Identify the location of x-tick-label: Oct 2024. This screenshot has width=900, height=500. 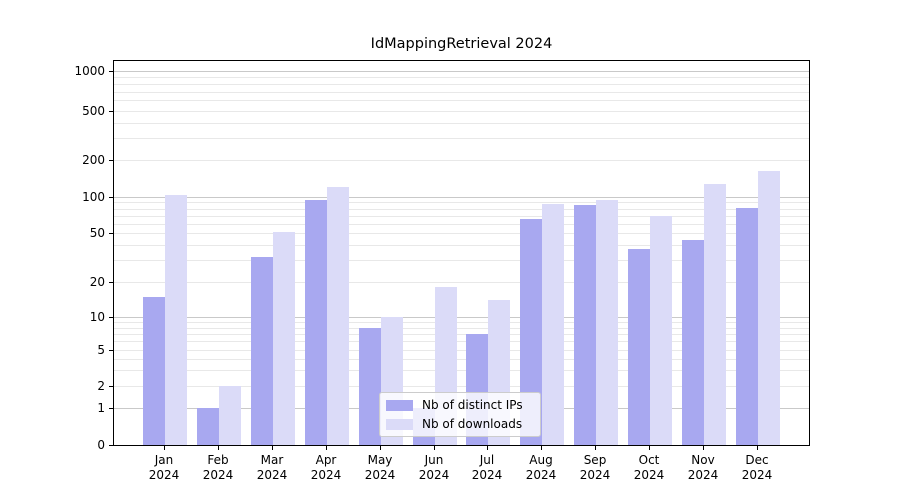
(649, 467).